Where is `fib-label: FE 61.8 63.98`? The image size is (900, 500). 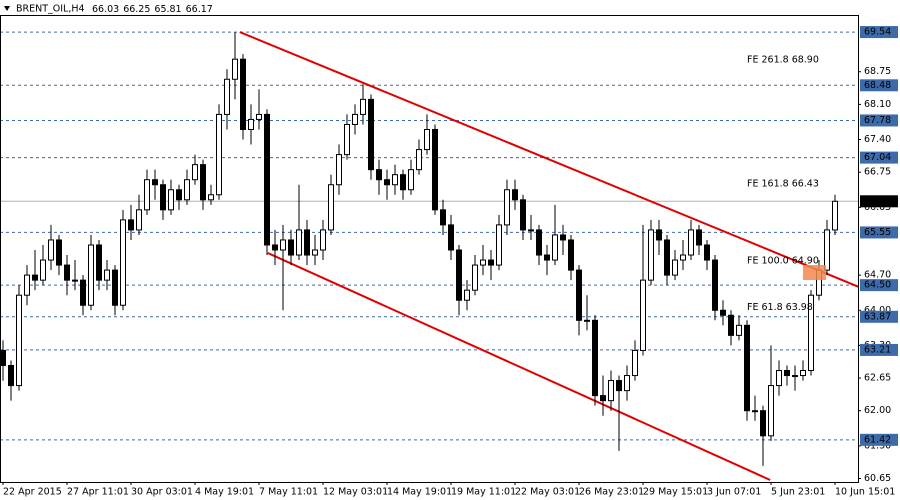 fib-label: FE 61.8 63.98 is located at coordinates (780, 307).